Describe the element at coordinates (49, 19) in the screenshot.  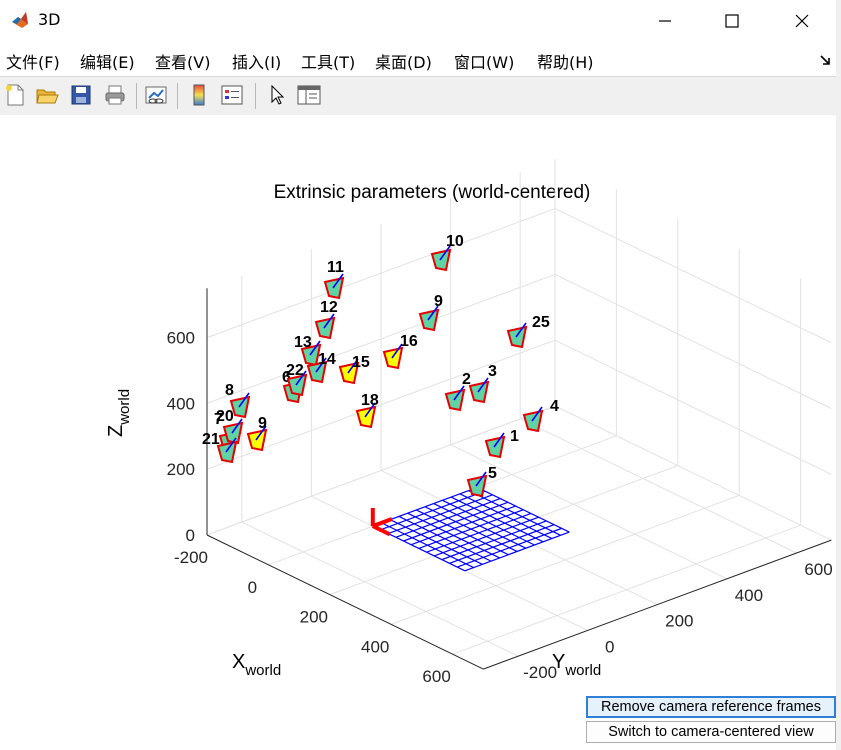
I see `window-title: 3D` at that location.